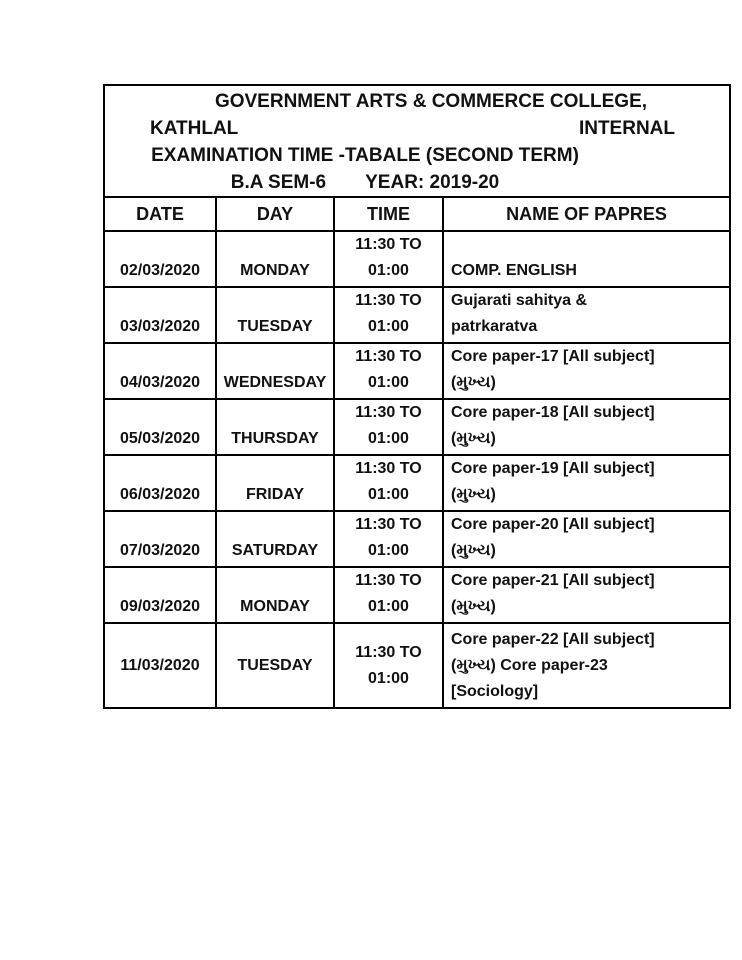  Describe the element at coordinates (553, 639) in the screenshot. I see `paper-name-line: Core paper-22 [All subject]` at that location.